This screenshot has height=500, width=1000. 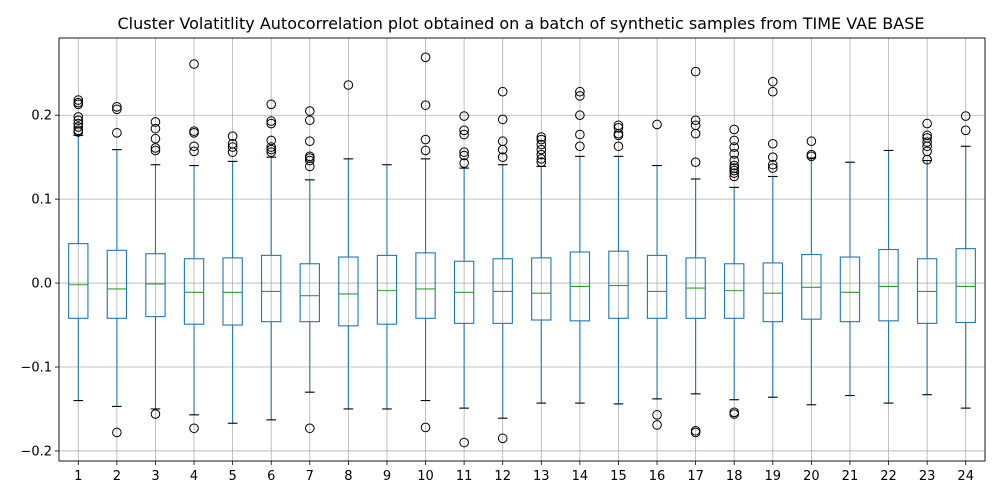 I want to click on y-tick-label: −0.1, so click(x=36, y=368).